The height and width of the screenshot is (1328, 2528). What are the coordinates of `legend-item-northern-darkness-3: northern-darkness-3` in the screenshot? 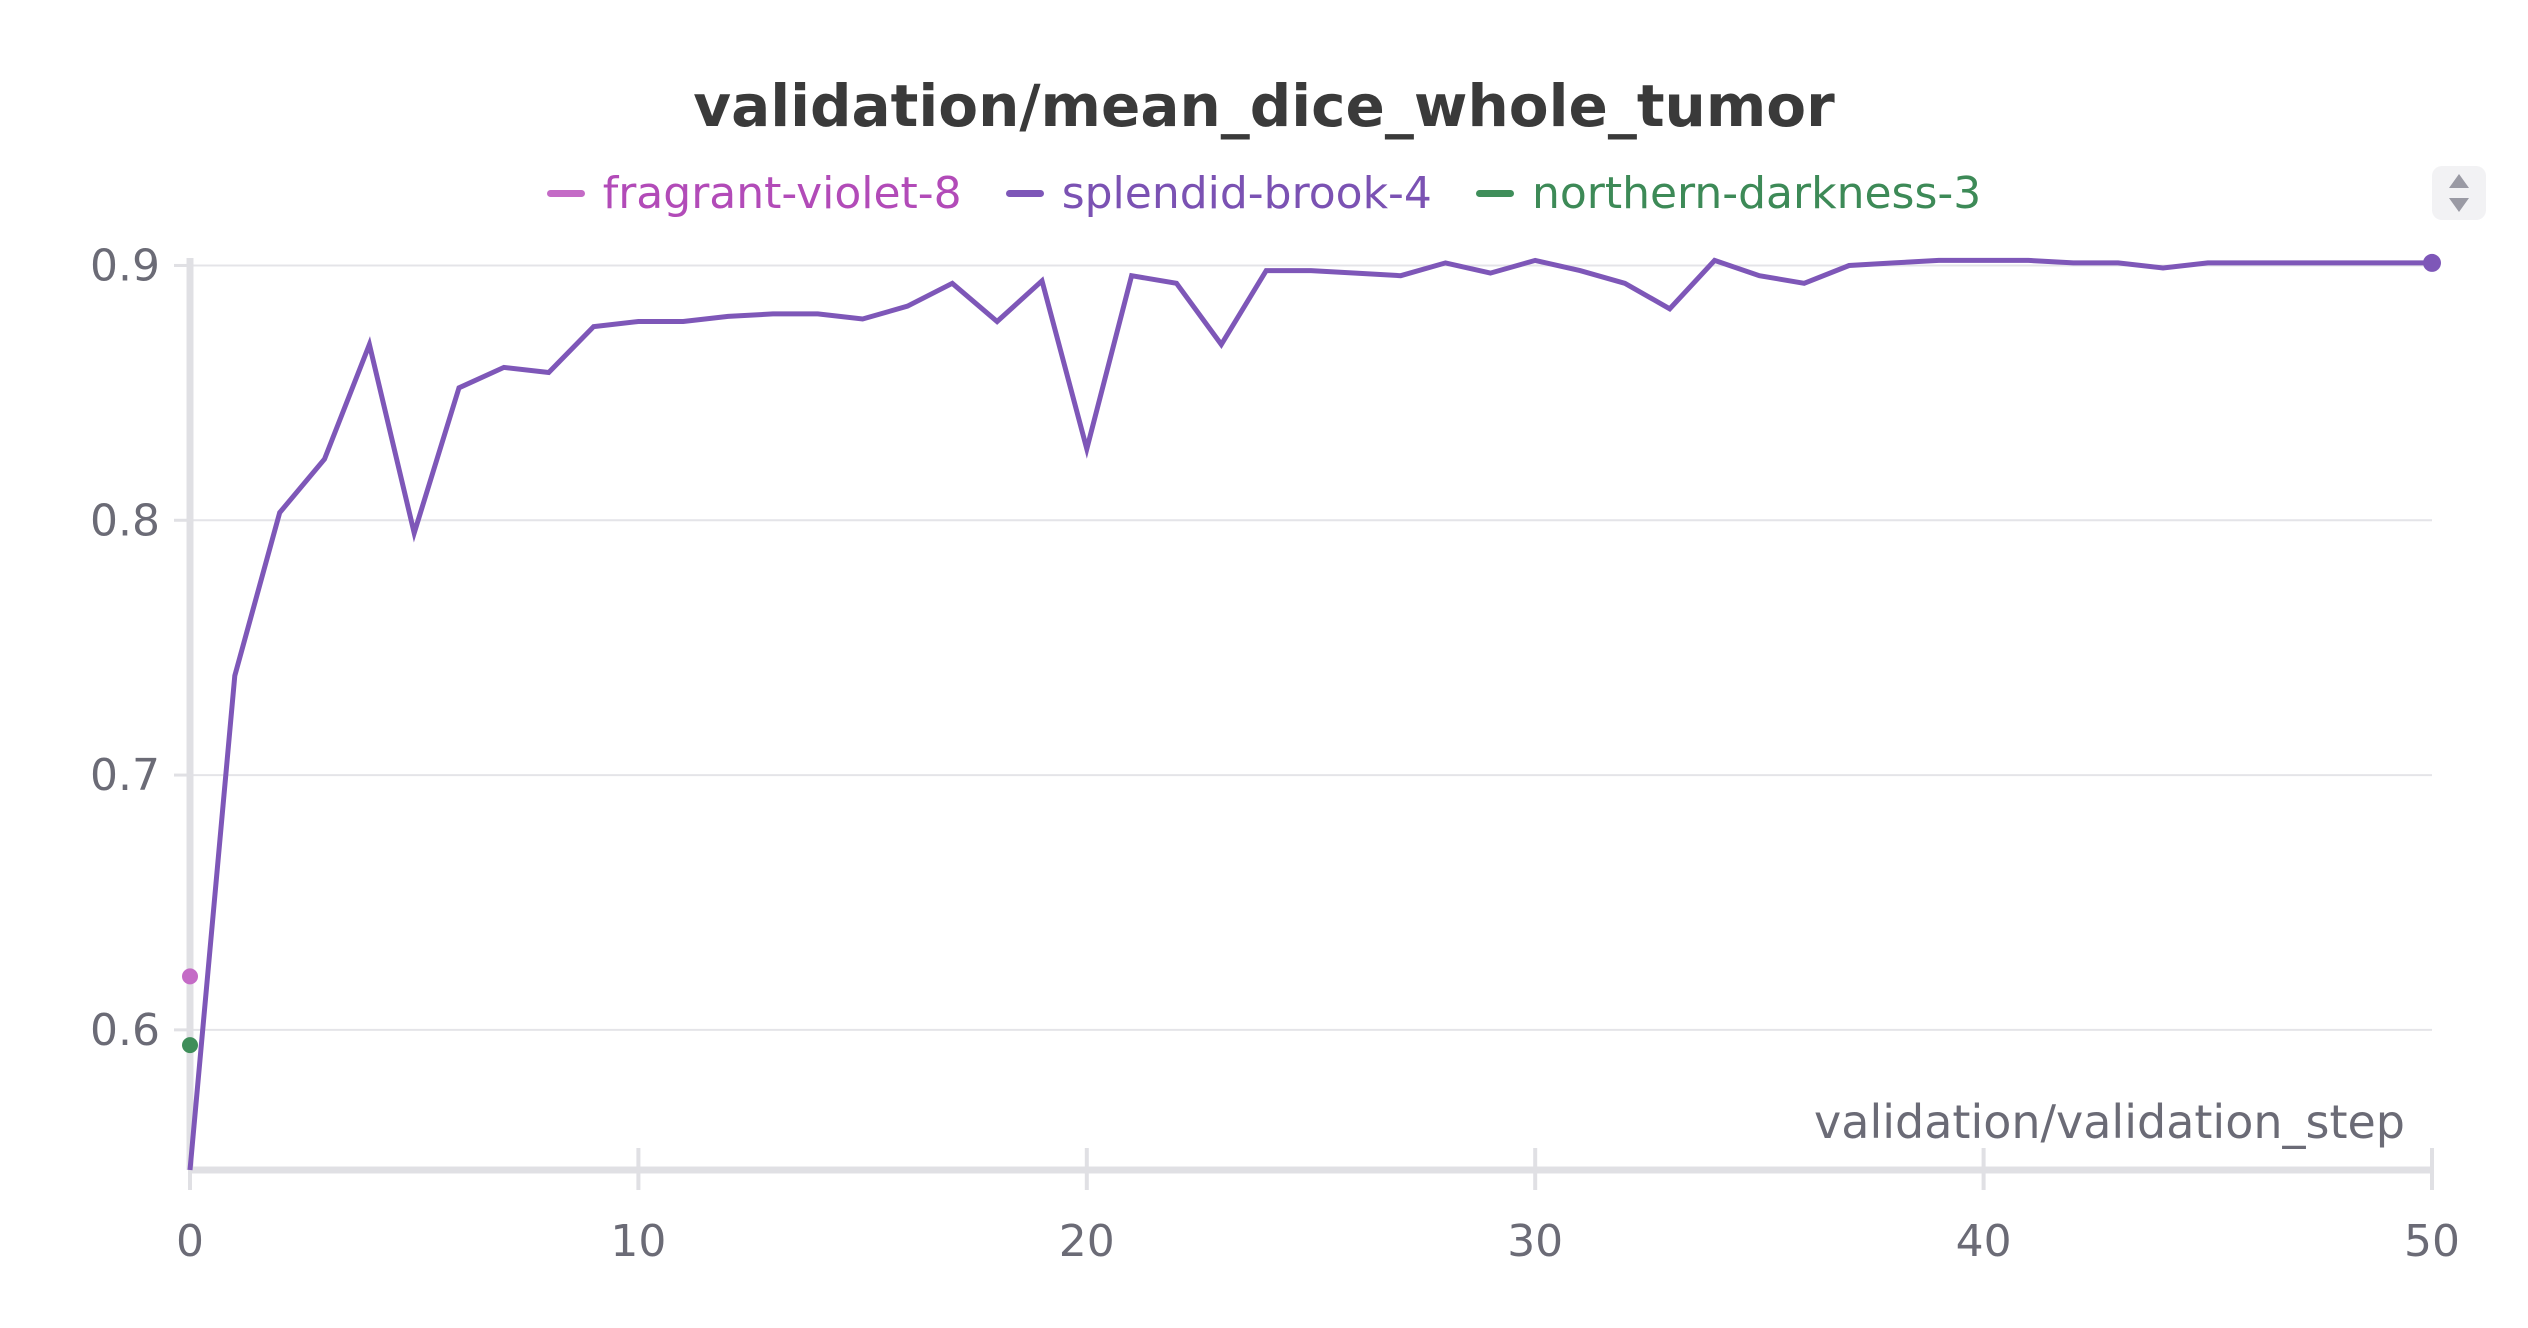 It's located at (1728, 193).